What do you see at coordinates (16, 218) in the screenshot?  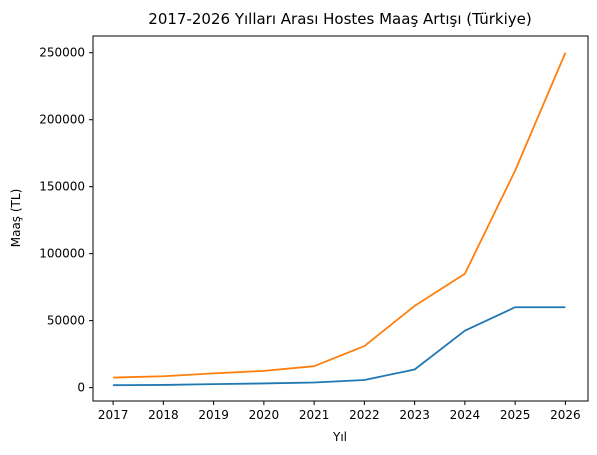 I see `y-axis-label: Maaş (TL)` at bounding box center [16, 218].